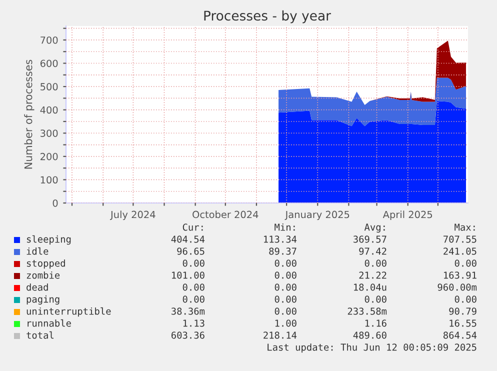 The height and width of the screenshot is (371, 497). I want to click on text: Cur:, so click(192, 227).